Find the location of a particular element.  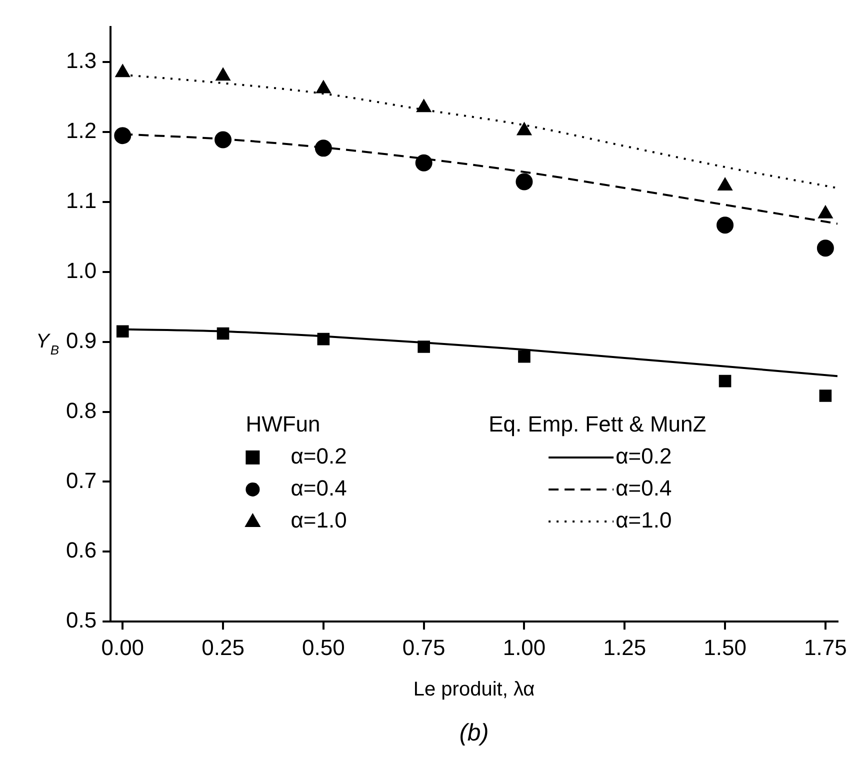

x-tick-label: 0.00 is located at coordinates (122, 647).